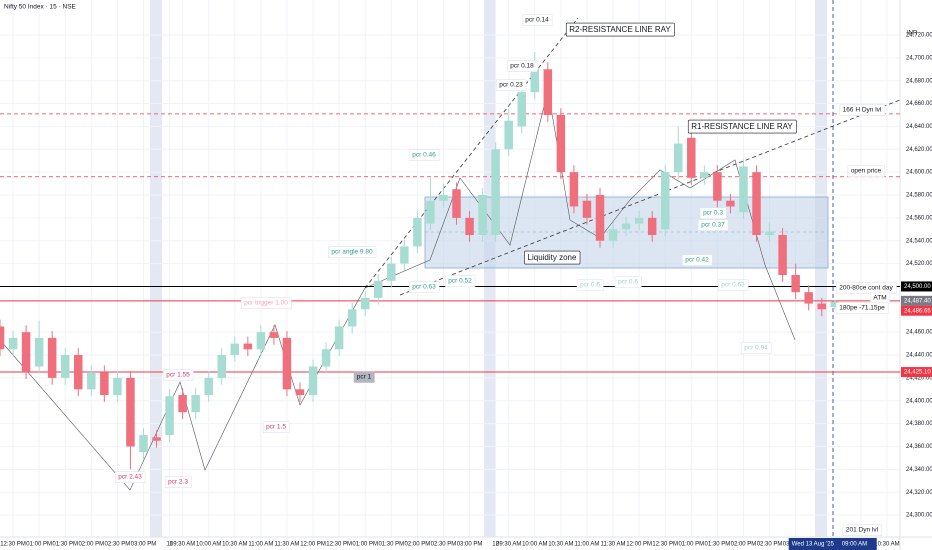 The image size is (932, 550). Describe the element at coordinates (718, 545) in the screenshot. I see `x-tick-label: 01:30 PM` at that location.